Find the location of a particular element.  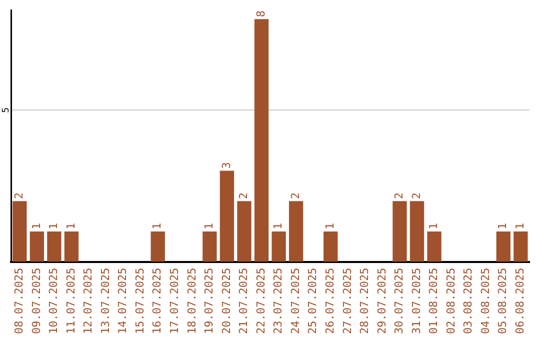

x-tick-label: 16.07.2025 is located at coordinates (157, 301).